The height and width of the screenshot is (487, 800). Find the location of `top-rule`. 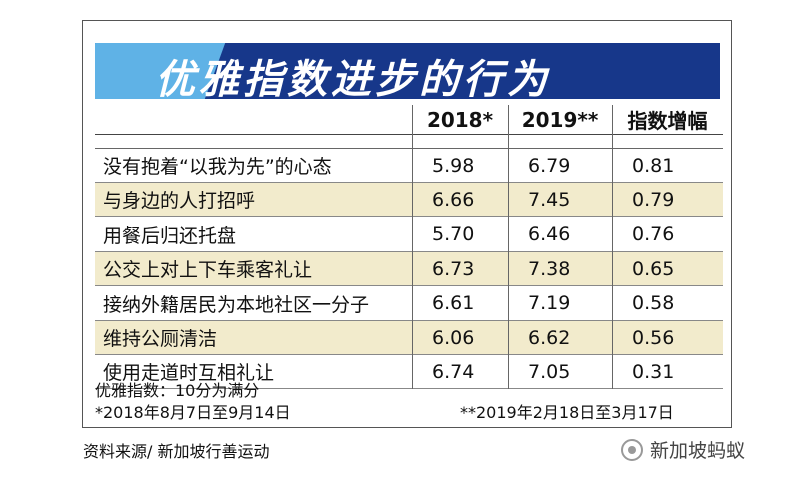

top-rule is located at coordinates (409, 148).